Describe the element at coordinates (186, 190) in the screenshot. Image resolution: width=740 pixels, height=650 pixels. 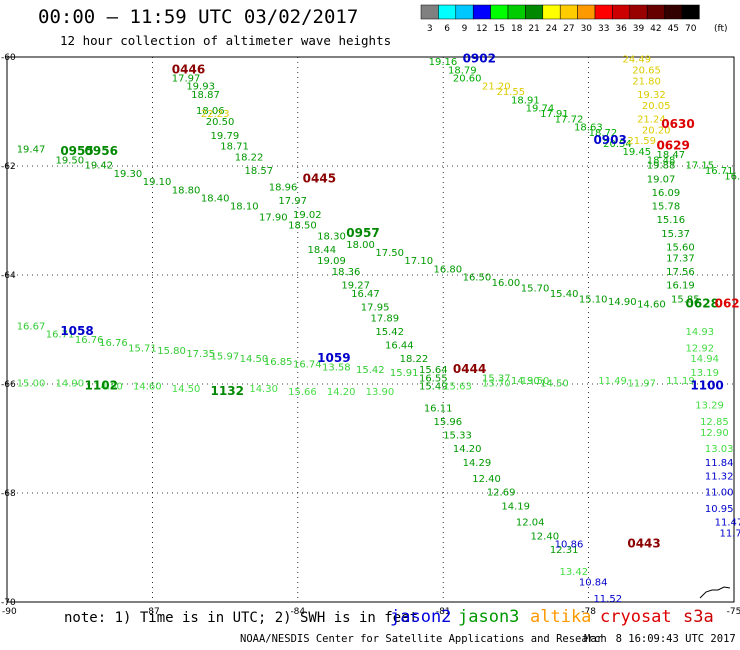
I see `swh-value: 18.80` at that location.